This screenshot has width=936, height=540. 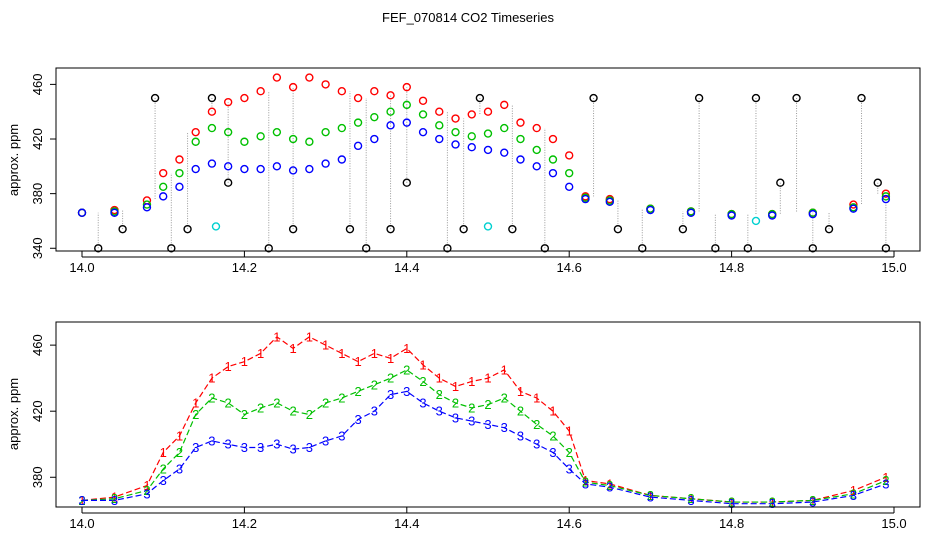 I want to click on y-tick-label: 420, so click(x=37, y=411).